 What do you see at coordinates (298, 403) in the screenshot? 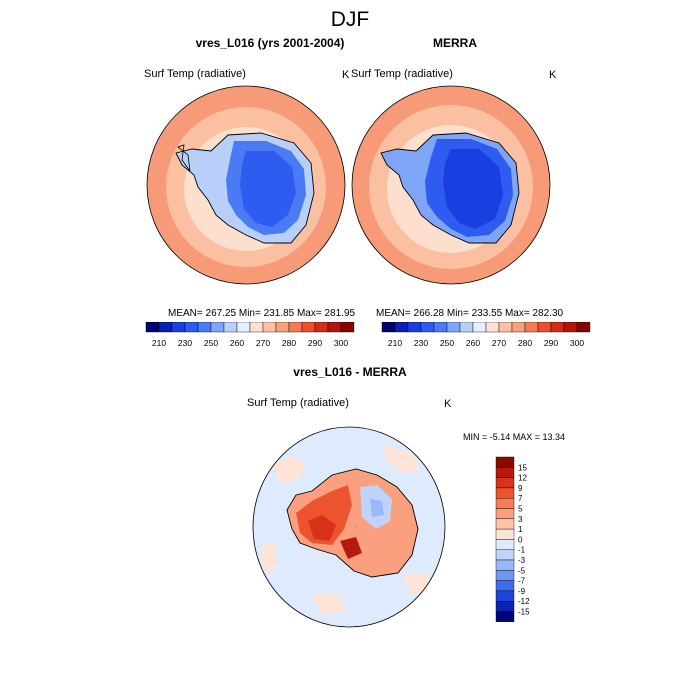
I see `diff-variable-label: Surf Temp (radiative)` at bounding box center [298, 403].